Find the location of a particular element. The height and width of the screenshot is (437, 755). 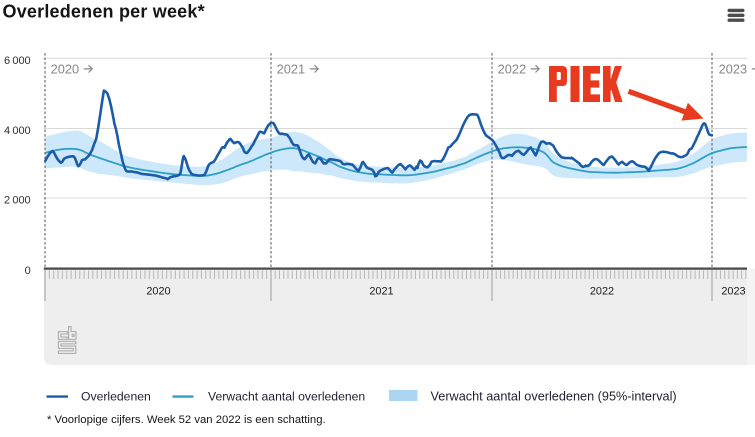

svg-text: Overledenen is located at coordinates (116, 397).